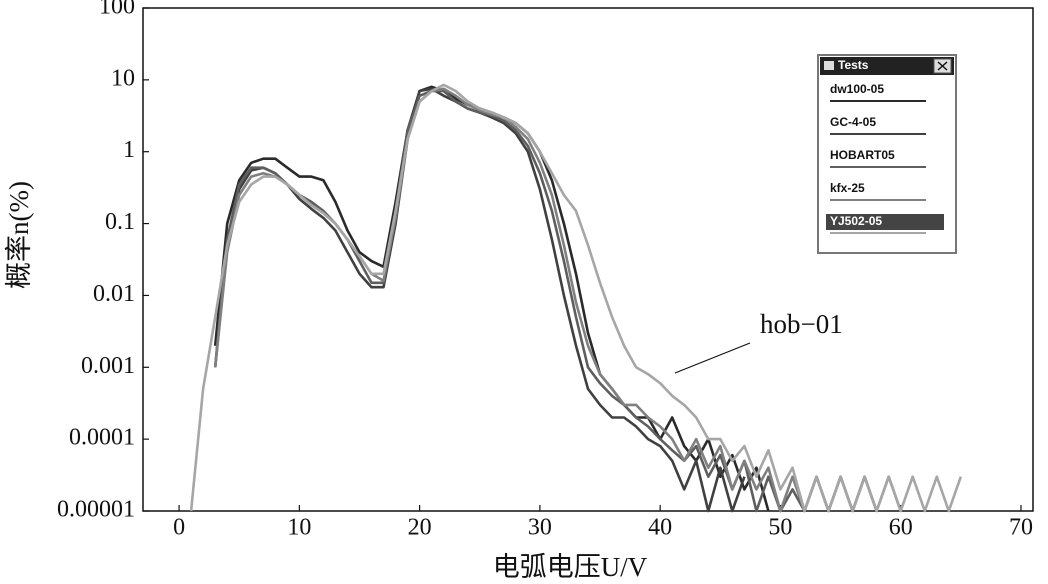 The width and height of the screenshot is (1048, 584). Describe the element at coordinates (123, 78) in the screenshot. I see `y-tick-label: 10` at that location.